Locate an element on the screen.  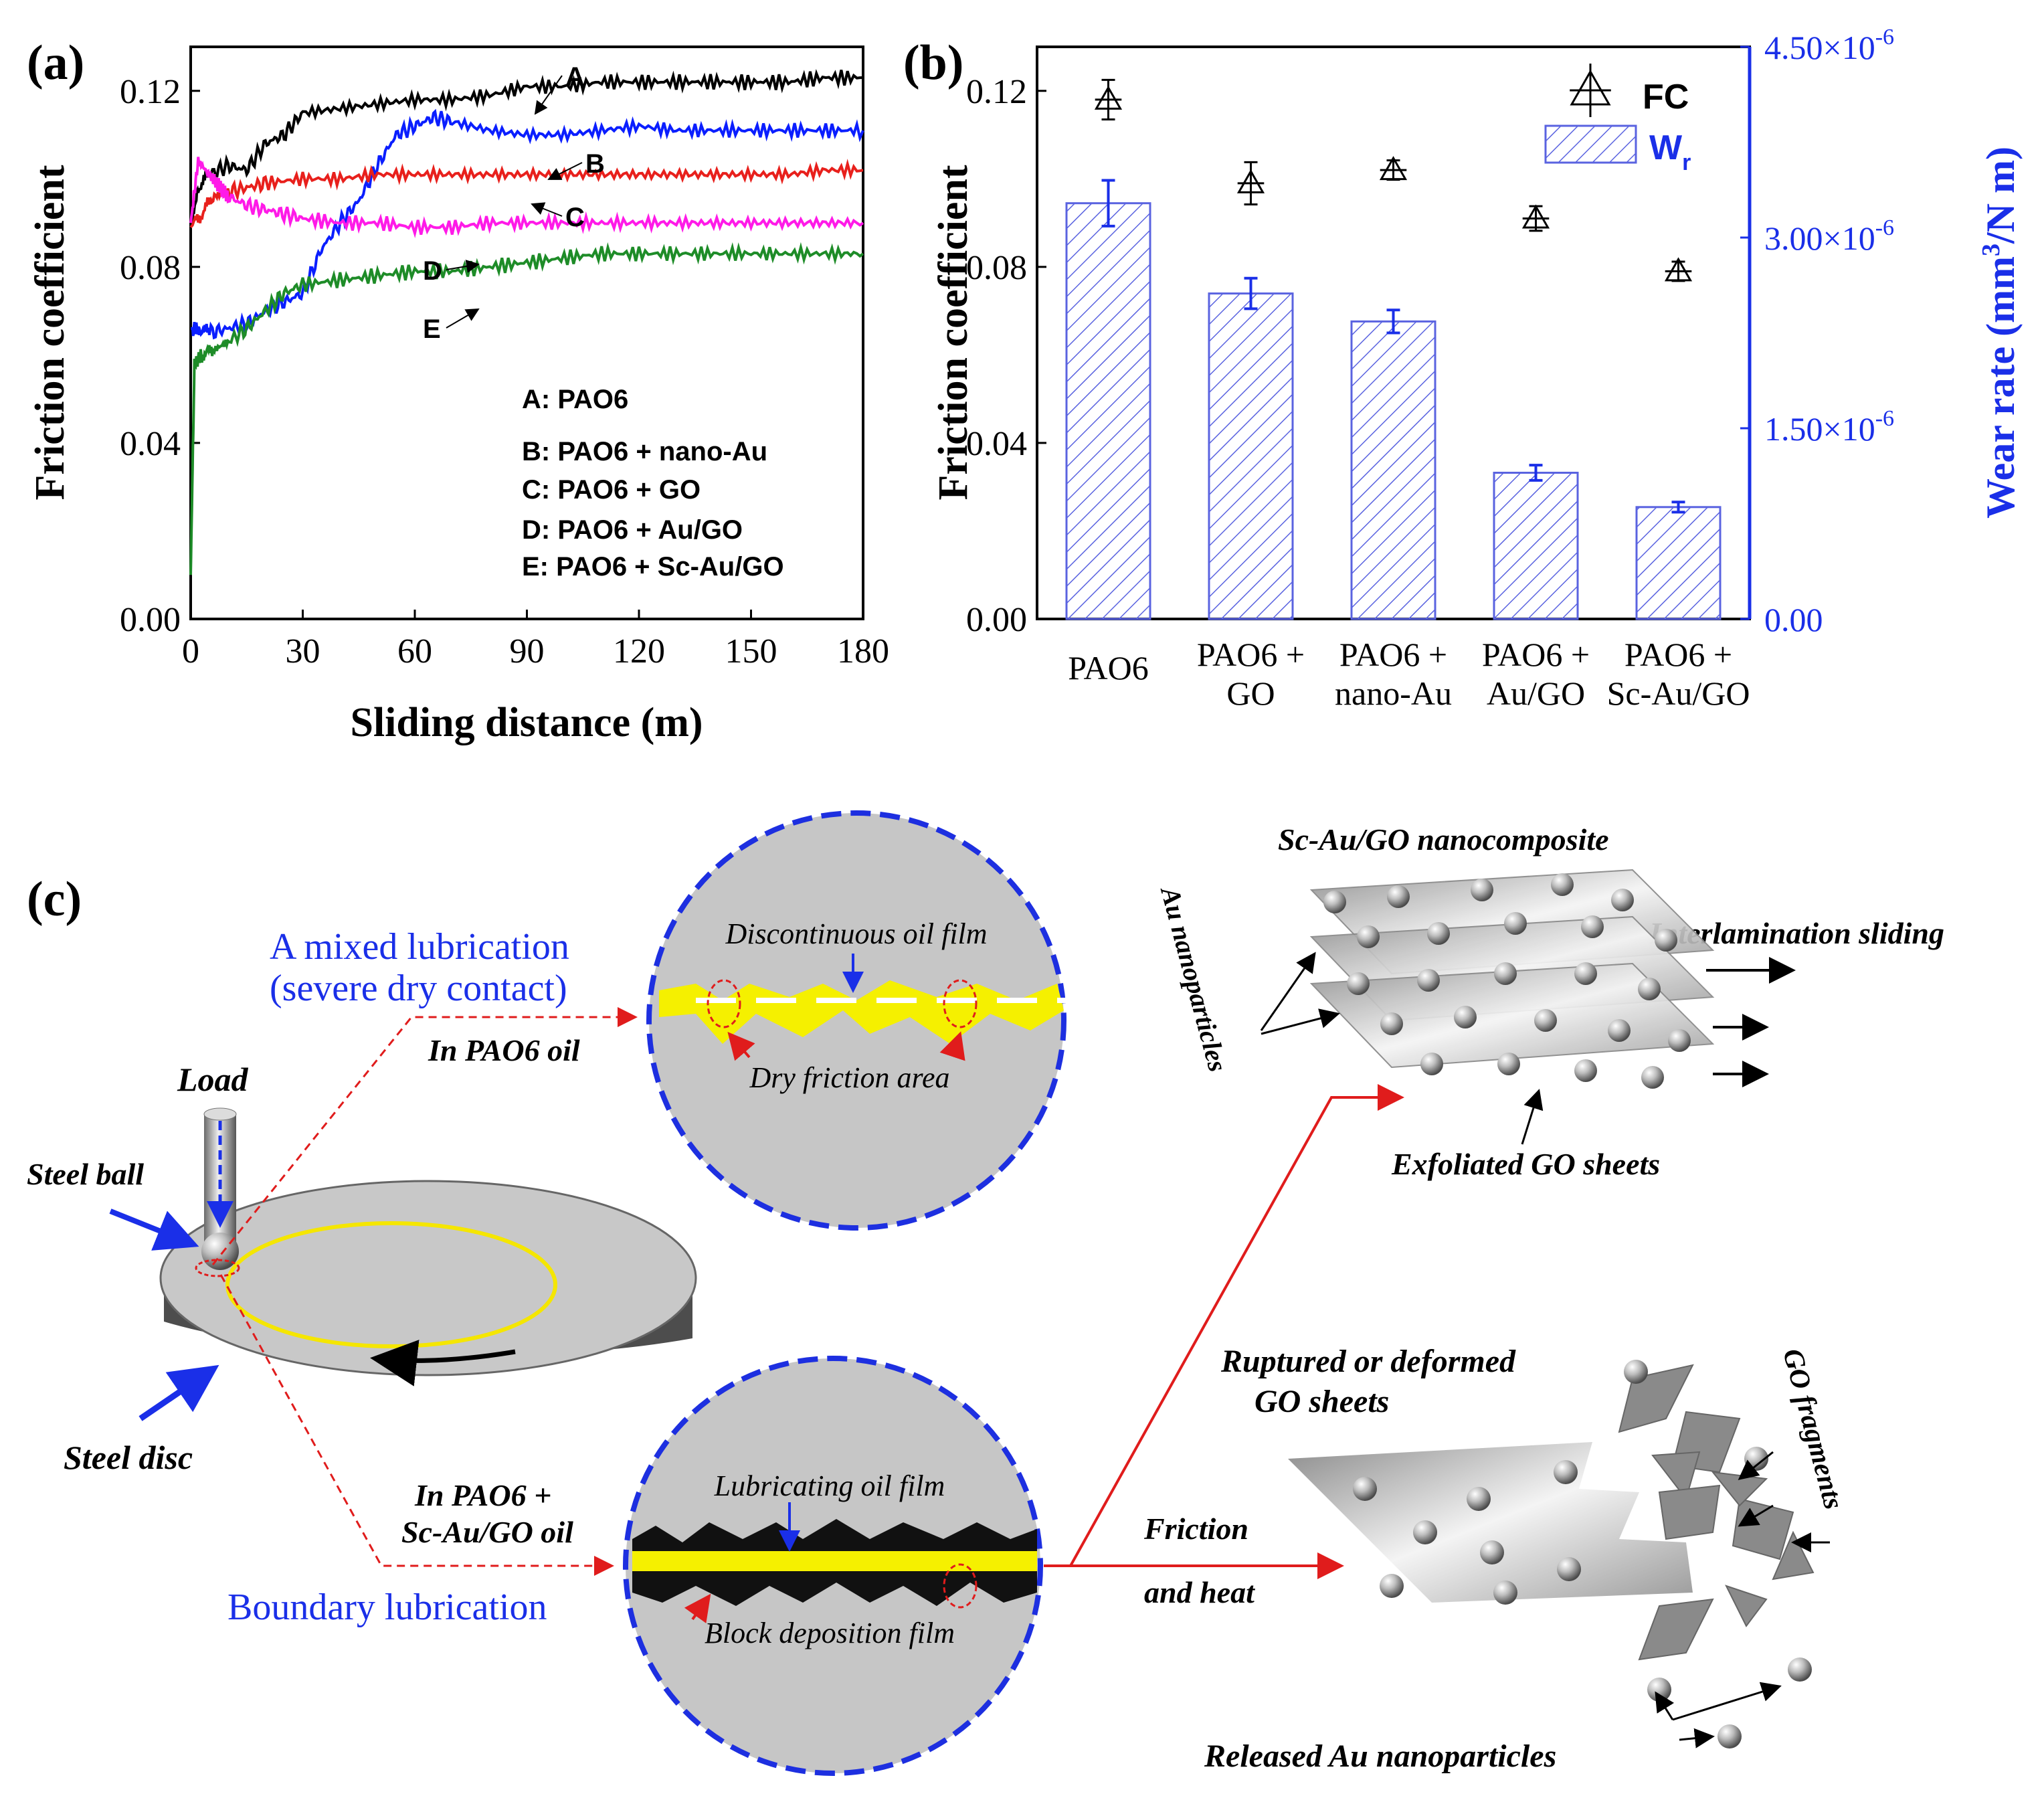
chart-a-ytick-label: 0.12 is located at coordinates (150, 92).